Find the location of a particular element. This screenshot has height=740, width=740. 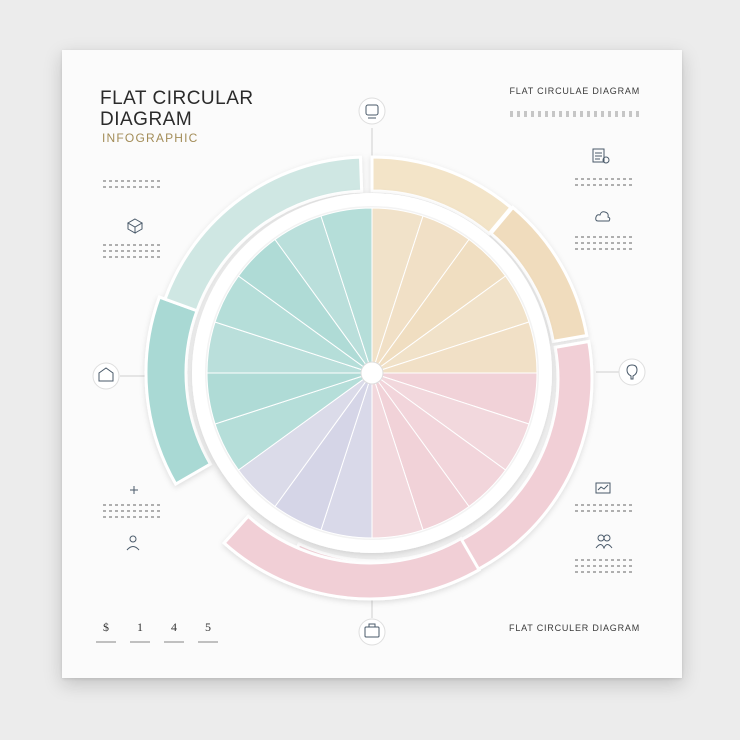

stat-3: 4 is located at coordinates (174, 631).